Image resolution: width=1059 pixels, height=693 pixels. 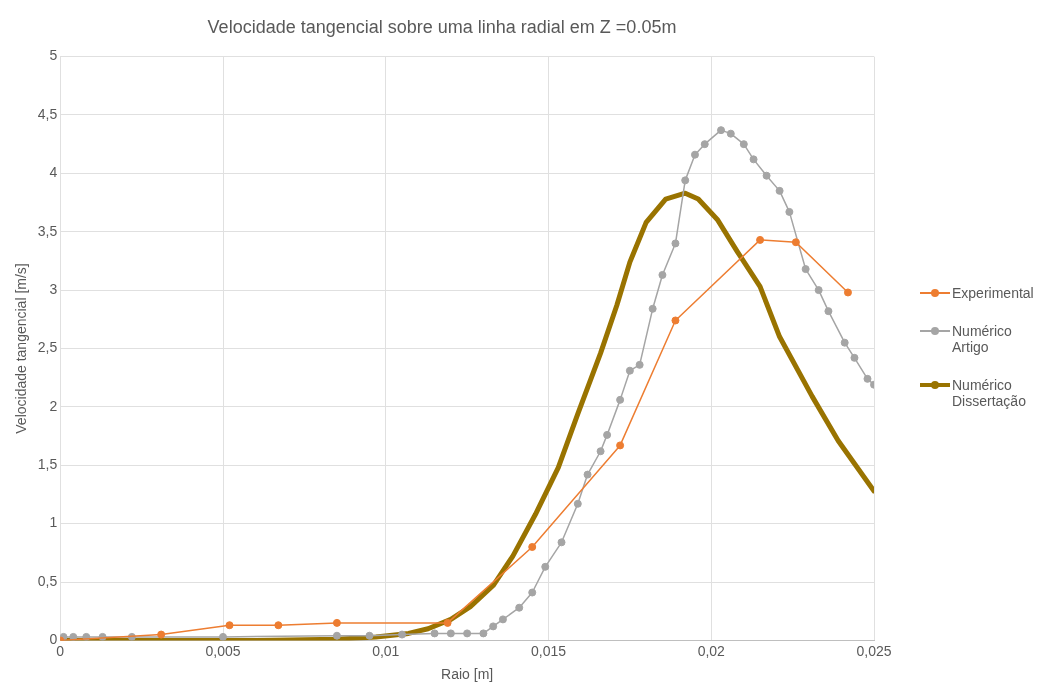 I want to click on x-tick-label: 0,01, so click(x=386, y=650).